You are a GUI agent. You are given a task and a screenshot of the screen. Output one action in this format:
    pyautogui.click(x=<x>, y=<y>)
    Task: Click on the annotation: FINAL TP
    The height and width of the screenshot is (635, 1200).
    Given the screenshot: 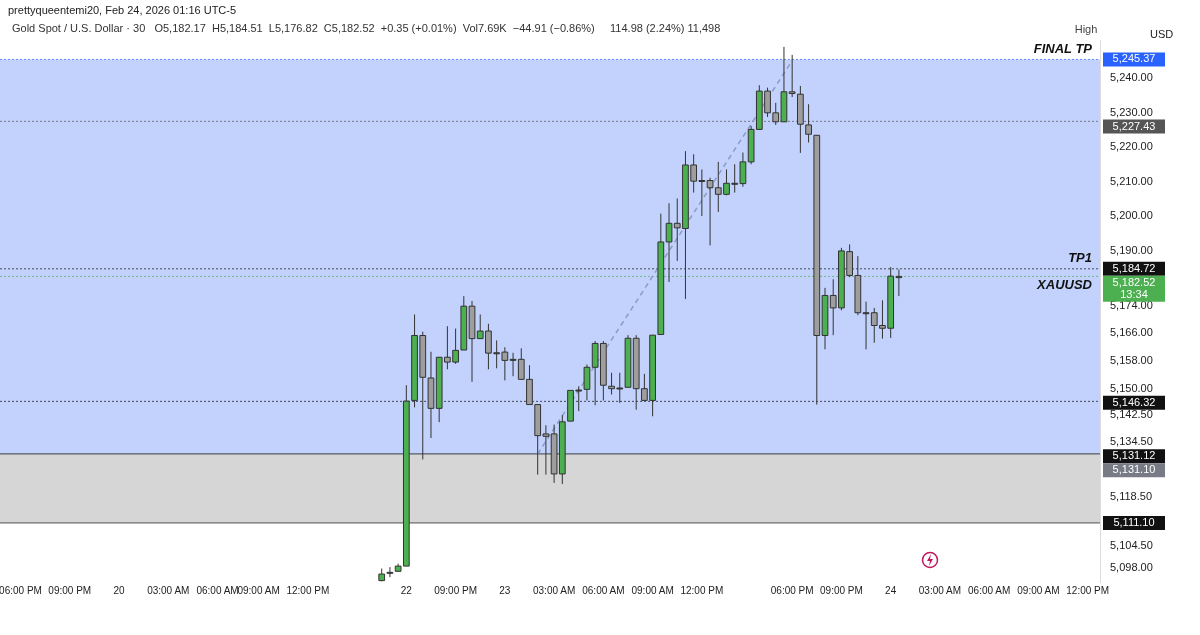 What is the action you would take?
    pyautogui.click(x=1063, y=48)
    